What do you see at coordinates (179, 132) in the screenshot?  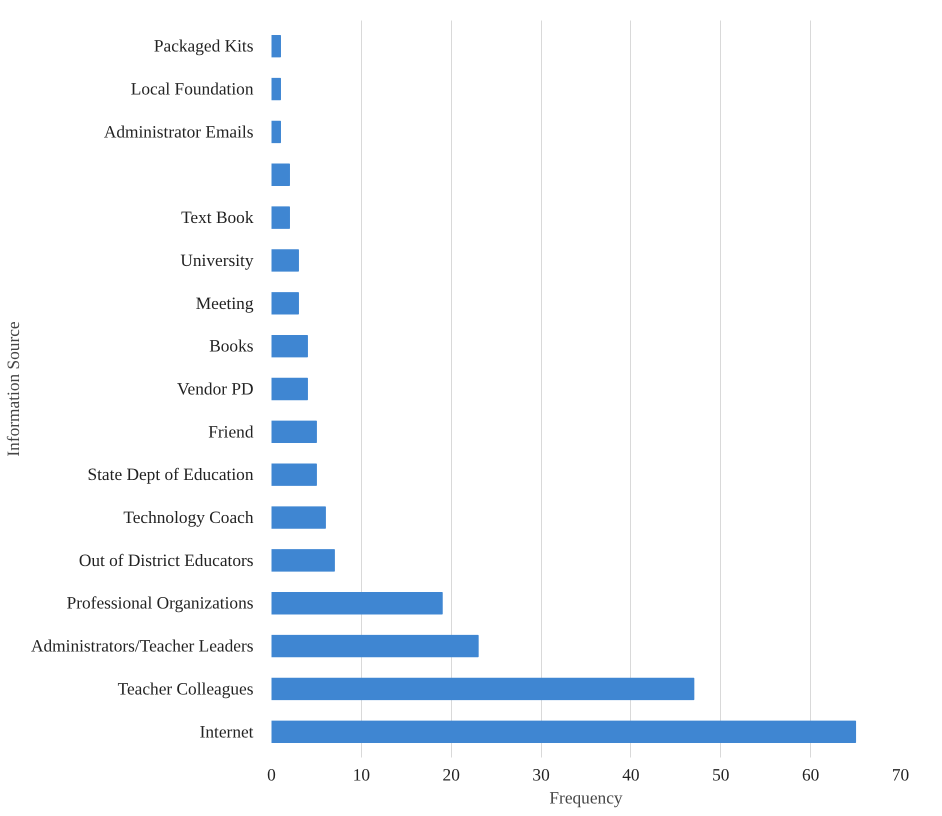 I see `y-tick-label: Administrator Emails` at bounding box center [179, 132].